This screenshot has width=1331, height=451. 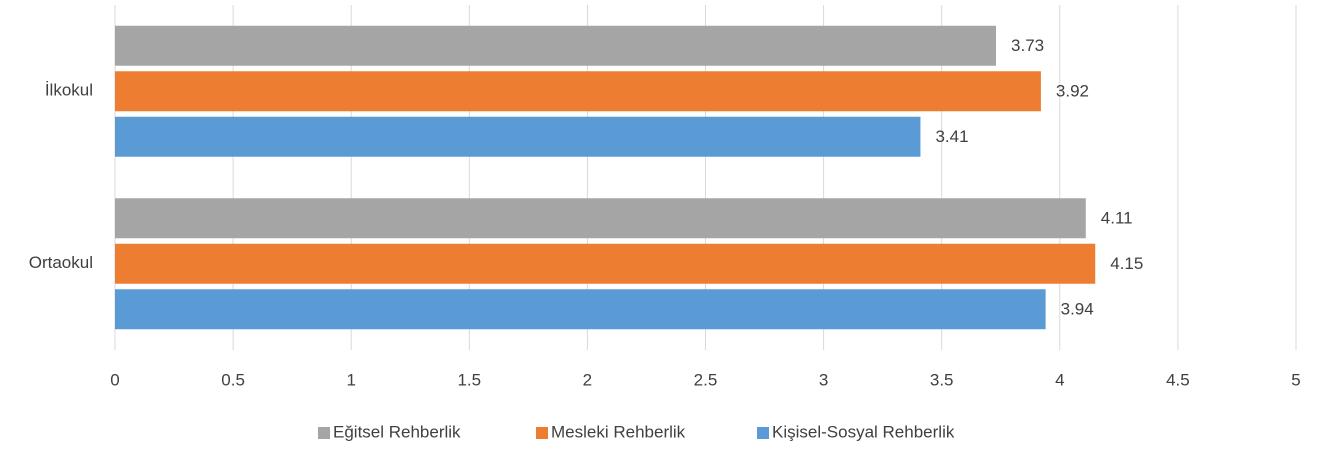 What do you see at coordinates (587, 379) in the screenshot?
I see `x-tick-label: 2` at bounding box center [587, 379].